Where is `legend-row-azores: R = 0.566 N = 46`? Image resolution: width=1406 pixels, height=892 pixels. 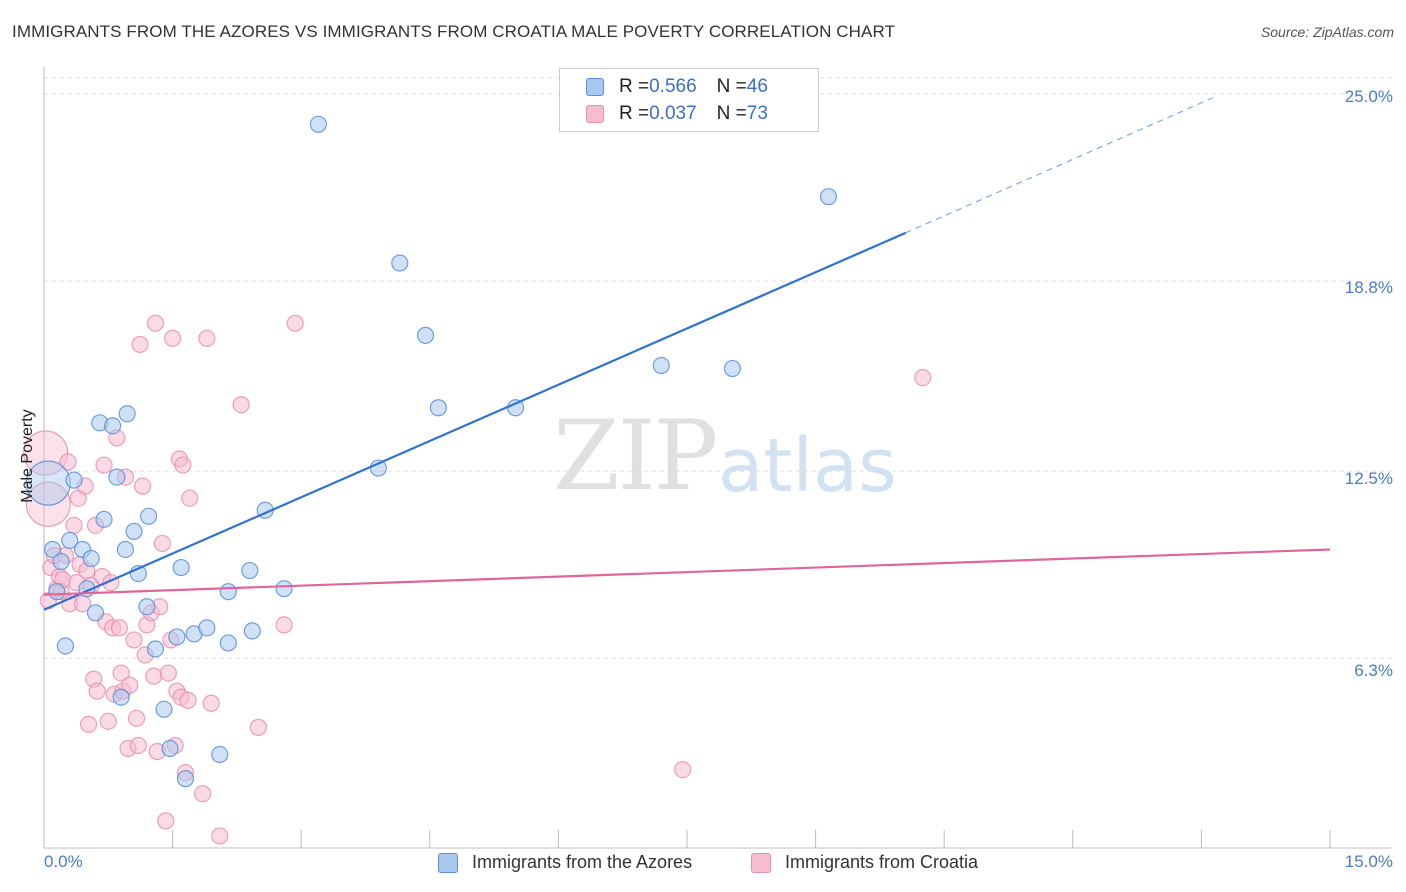 legend-row-azores: R = 0.566 N = 46 is located at coordinates (677, 87).